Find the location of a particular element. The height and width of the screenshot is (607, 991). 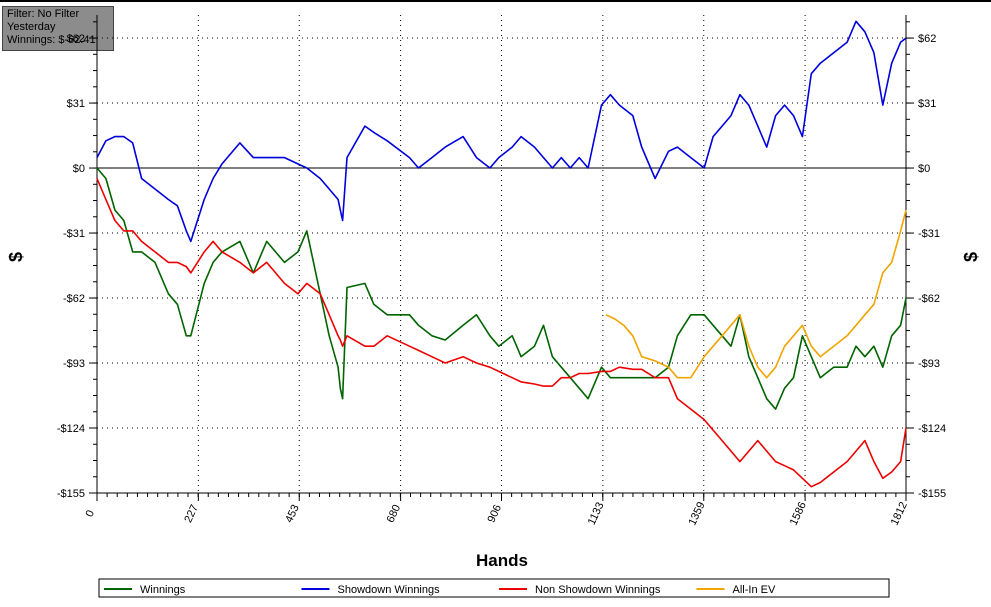

legend-label: Non Showdown Winnings is located at coordinates (598, 590).